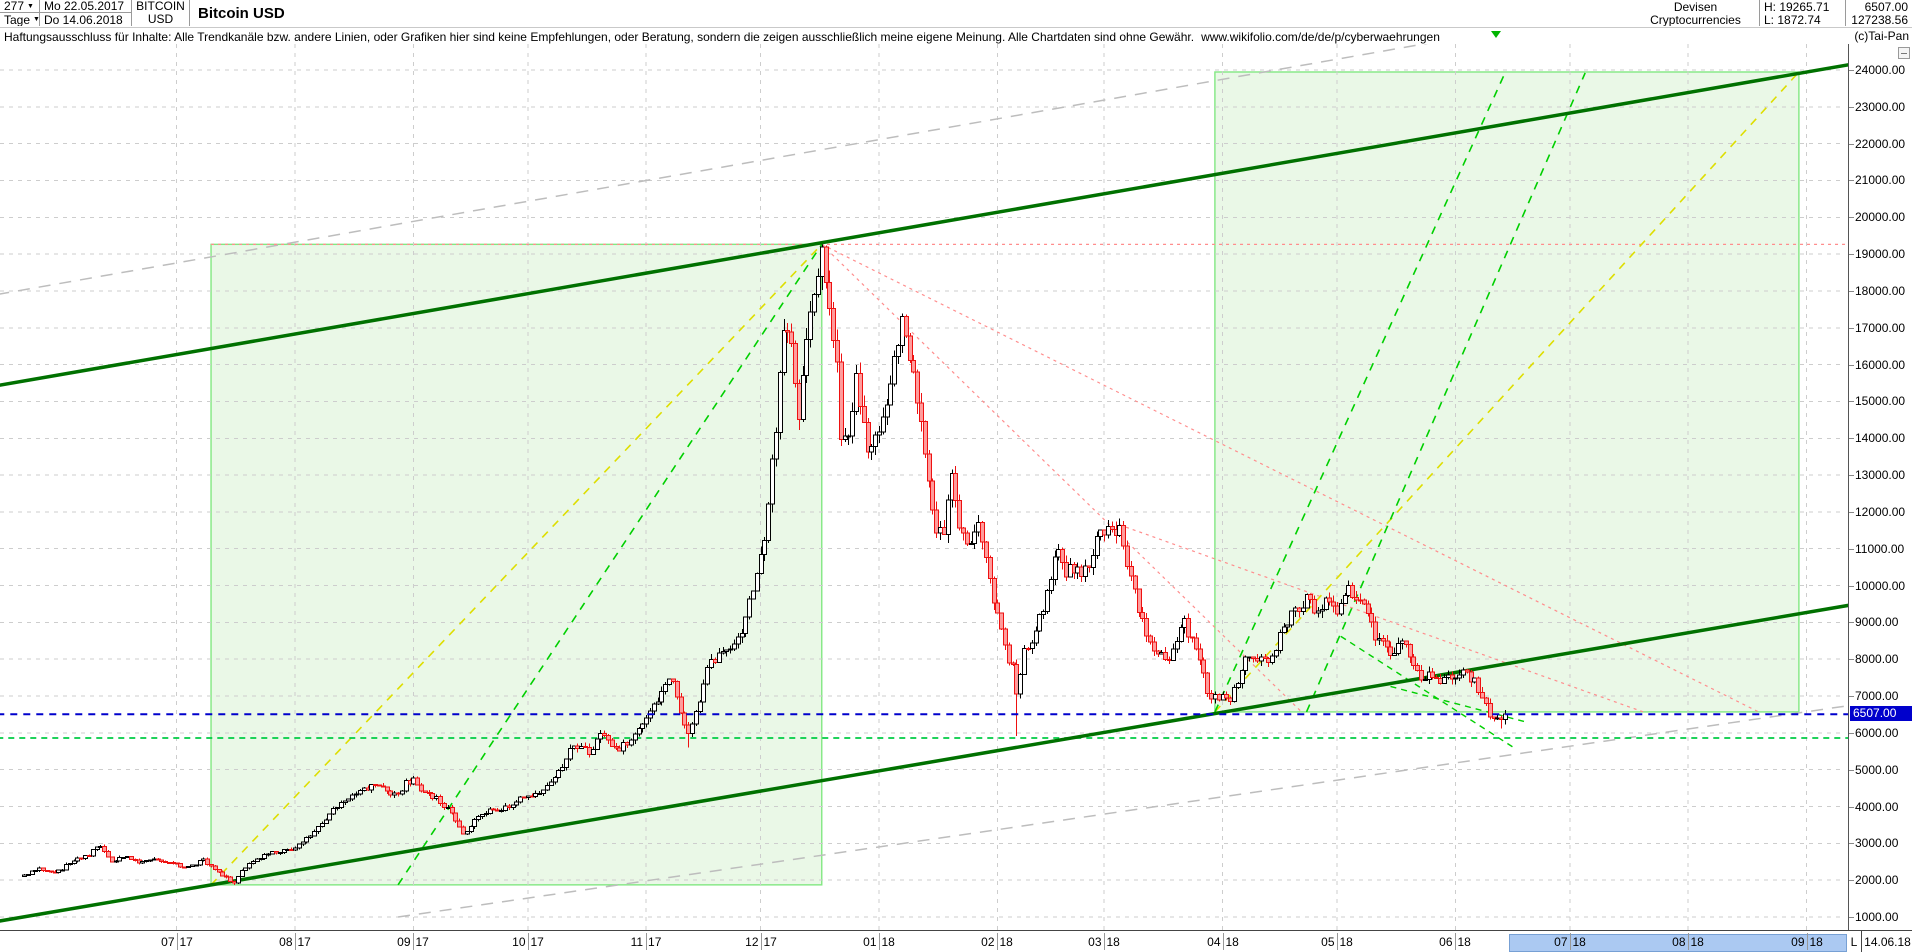 The image size is (1912, 952). I want to click on month-label: 09 18, so click(1807, 942).